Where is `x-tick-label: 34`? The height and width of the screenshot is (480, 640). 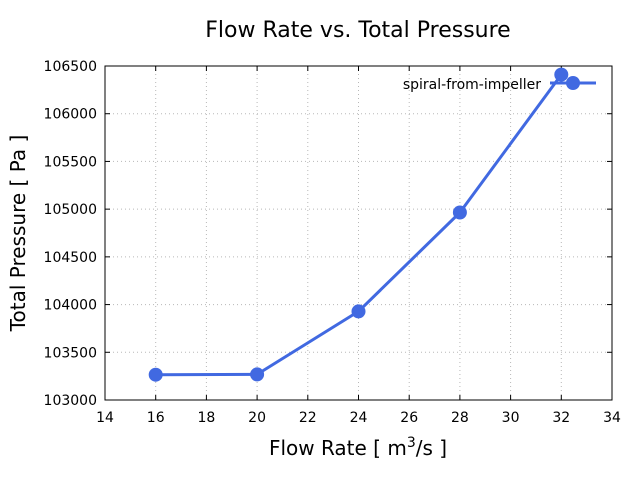 x-tick-label: 34 is located at coordinates (612, 418).